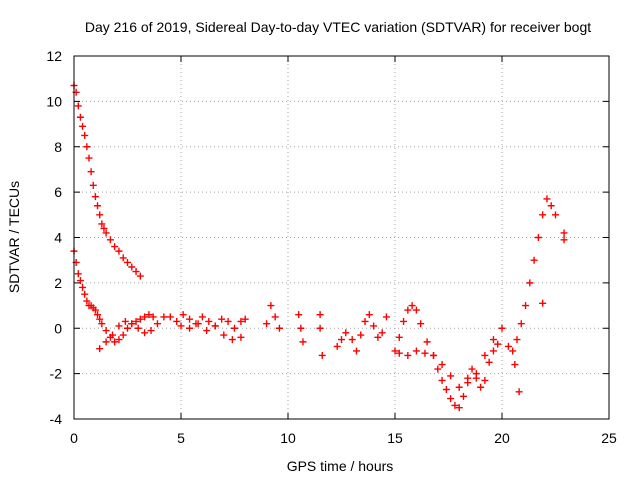  Describe the element at coordinates (58, 283) in the screenshot. I see `y-tick-label: 2` at that location.